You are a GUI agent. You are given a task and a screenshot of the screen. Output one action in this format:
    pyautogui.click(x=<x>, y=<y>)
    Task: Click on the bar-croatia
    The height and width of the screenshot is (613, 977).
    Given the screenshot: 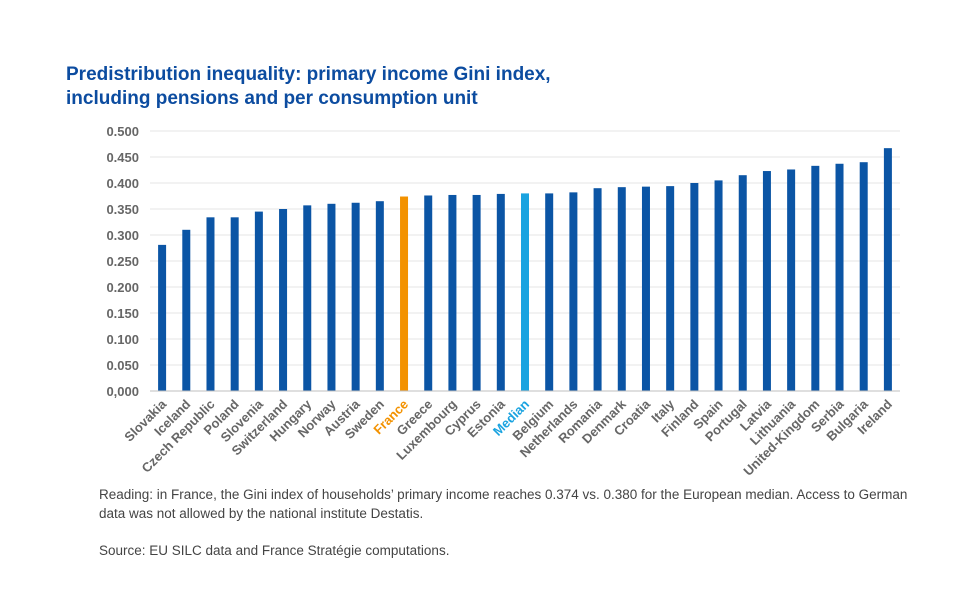 What is the action you would take?
    pyautogui.click(x=645, y=288)
    